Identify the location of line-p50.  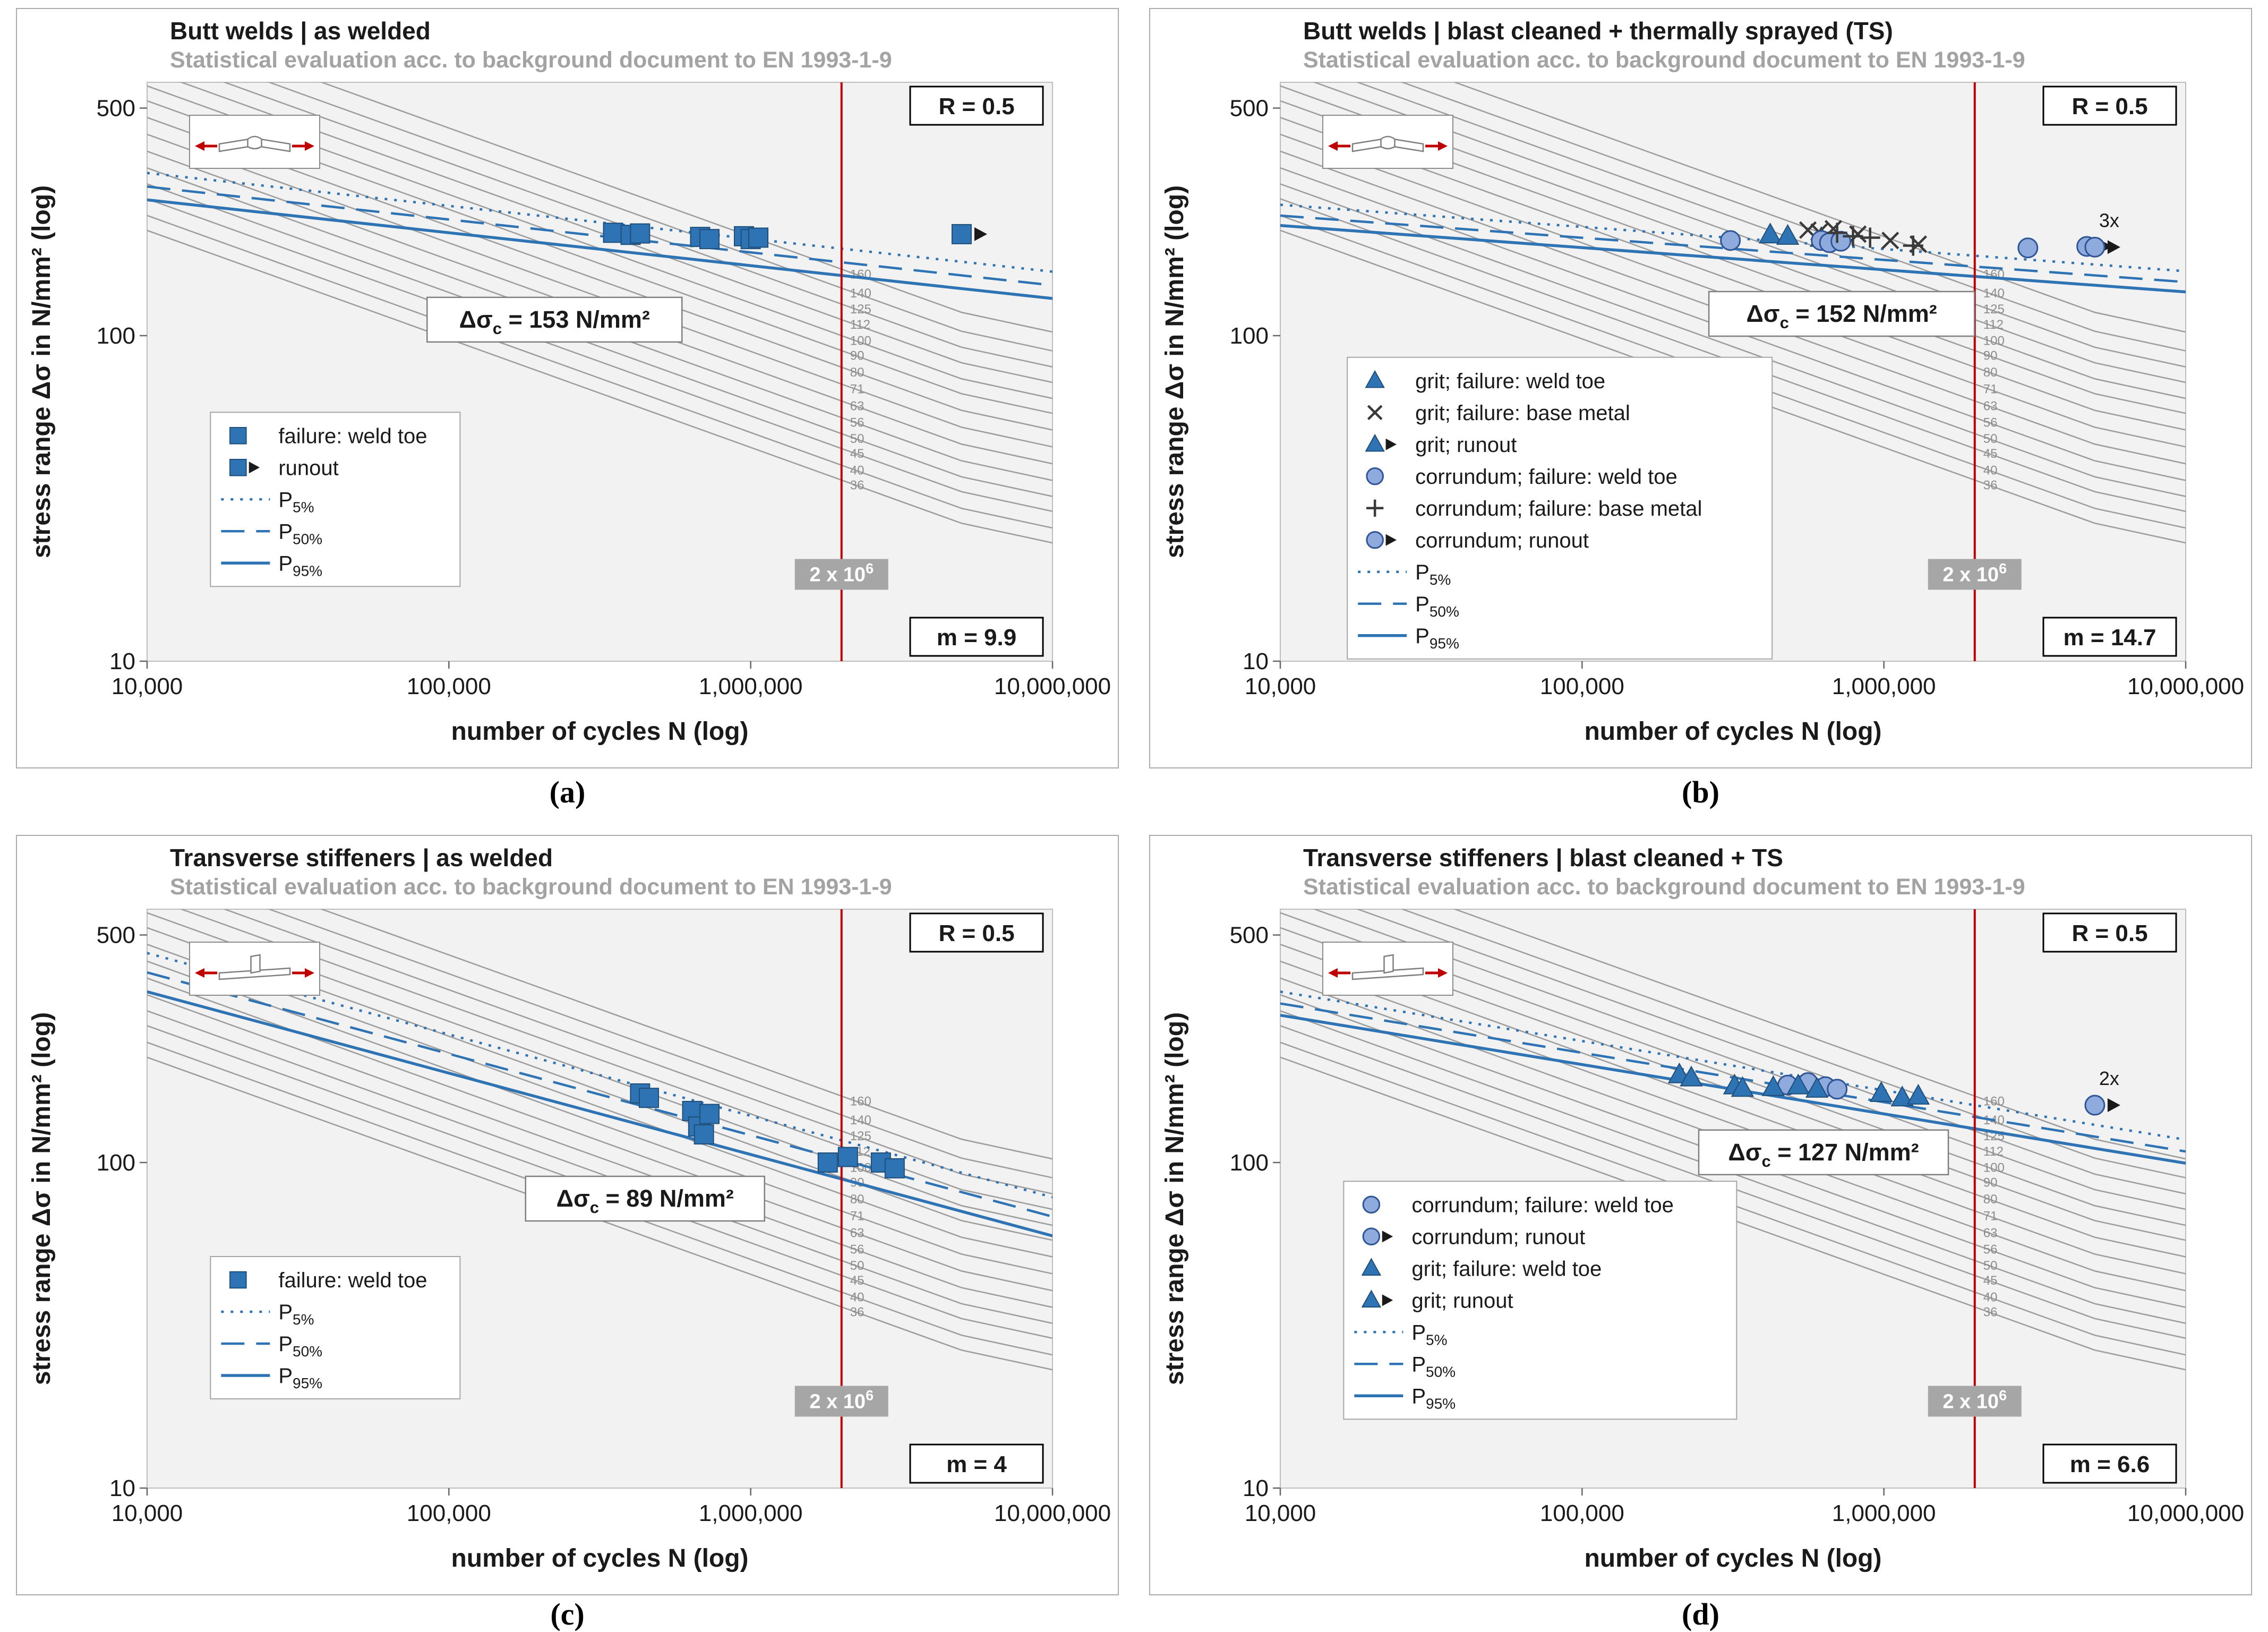
(1733, 249).